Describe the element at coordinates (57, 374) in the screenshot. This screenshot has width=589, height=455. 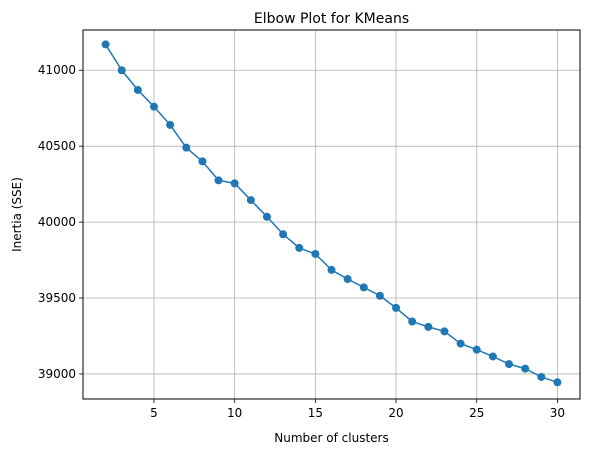
I see `y-tick-label: 39000` at that location.